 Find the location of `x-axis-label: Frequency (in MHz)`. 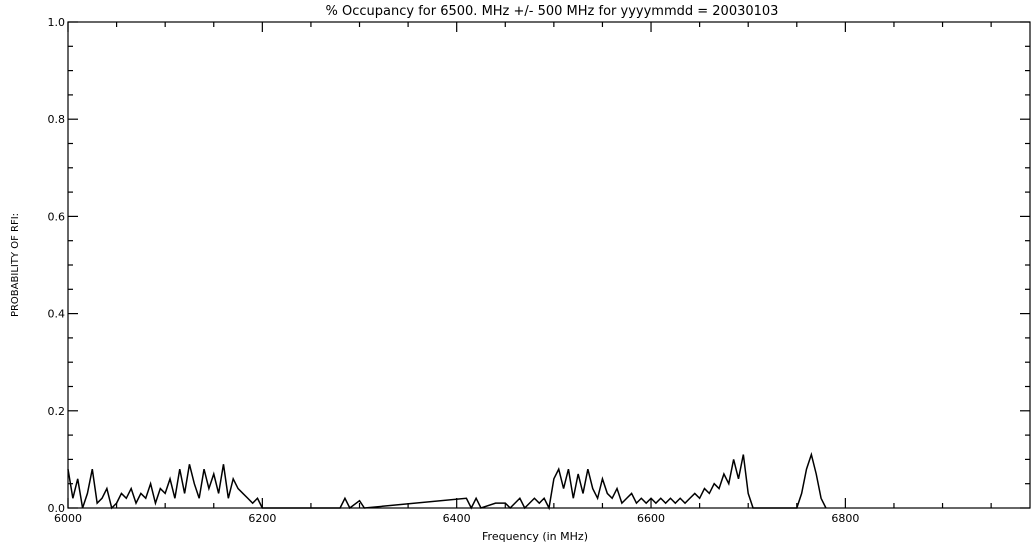

x-axis-label: Frequency (in MHz) is located at coordinates (535, 536).